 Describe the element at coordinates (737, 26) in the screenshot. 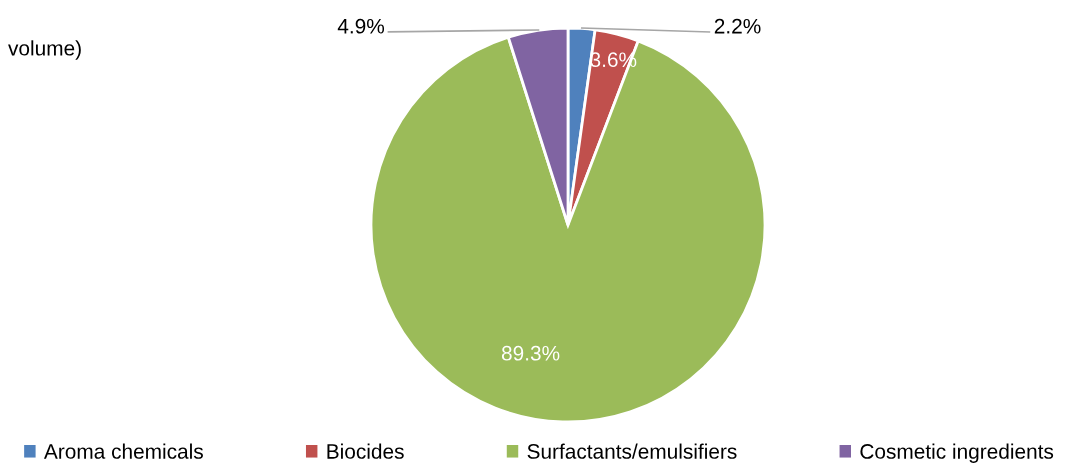

I see `data-label: 2.2%` at that location.